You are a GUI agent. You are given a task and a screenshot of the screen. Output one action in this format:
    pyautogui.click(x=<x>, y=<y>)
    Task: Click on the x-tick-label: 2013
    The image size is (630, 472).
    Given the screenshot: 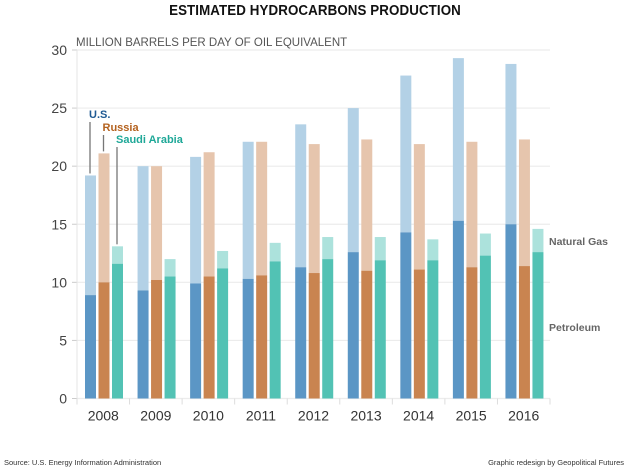 What is the action you would take?
    pyautogui.click(x=365, y=416)
    